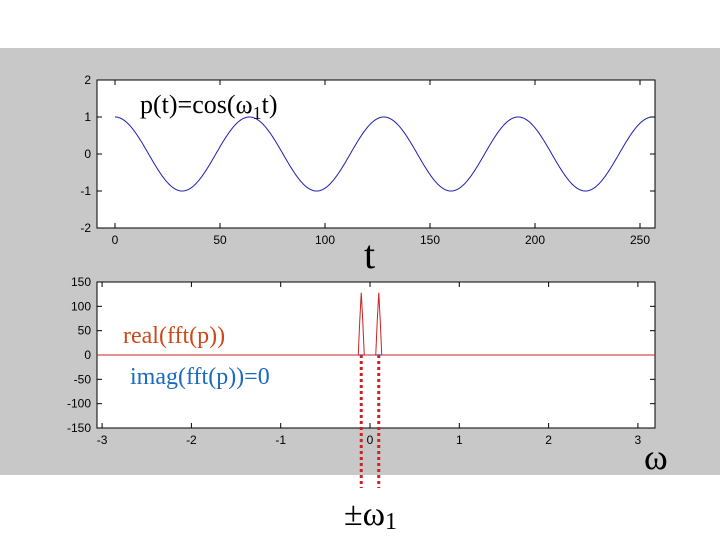 Image resolution: width=720 pixels, height=540 pixels. I want to click on imag-label: imag(fft(p))=0, so click(200, 377).